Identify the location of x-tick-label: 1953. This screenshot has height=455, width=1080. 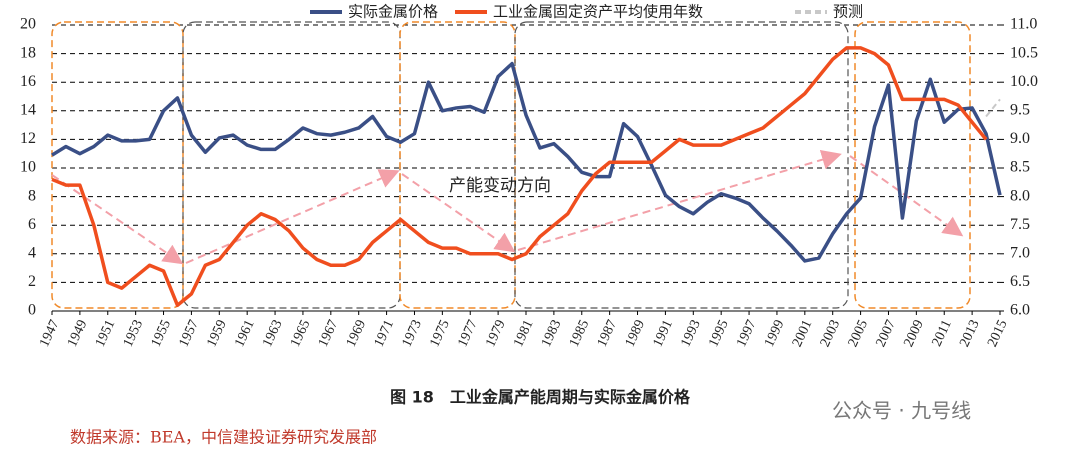
(133, 334).